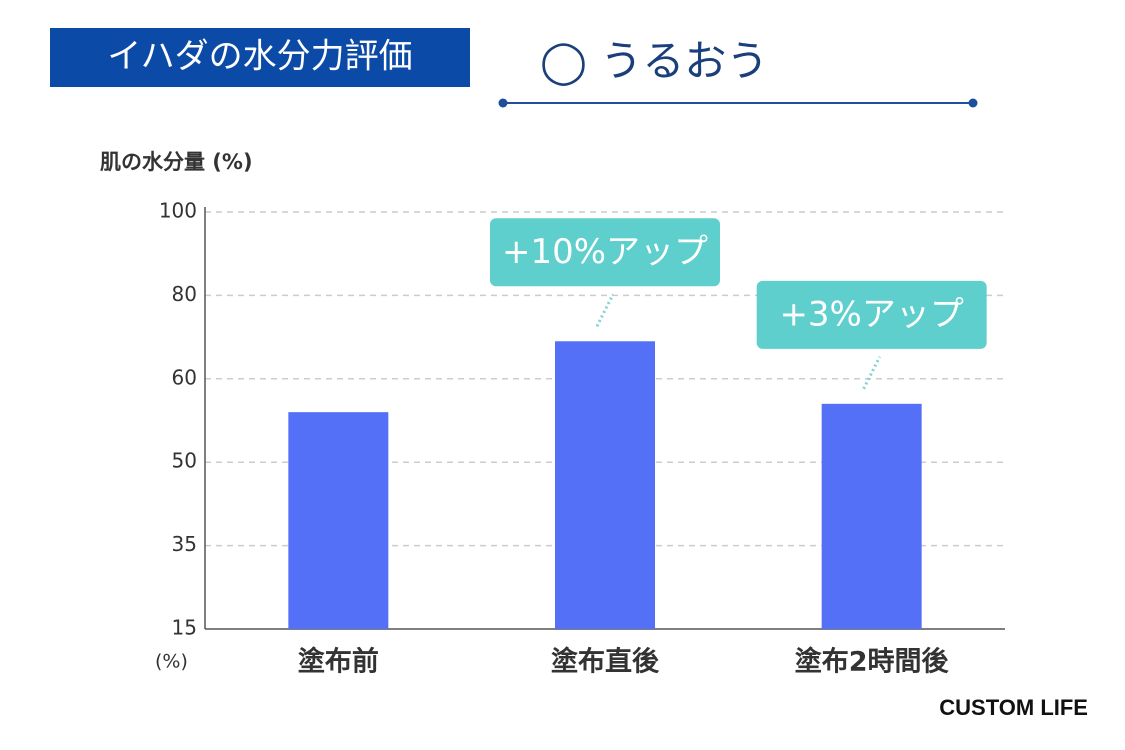  What do you see at coordinates (184, 294) in the screenshot?
I see `y-tick-label: 80` at bounding box center [184, 294].